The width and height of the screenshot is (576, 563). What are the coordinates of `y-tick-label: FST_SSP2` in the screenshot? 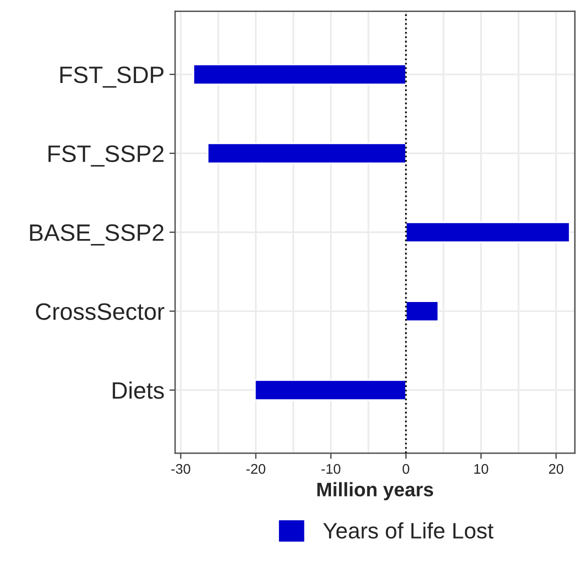 It's located at (106, 156).